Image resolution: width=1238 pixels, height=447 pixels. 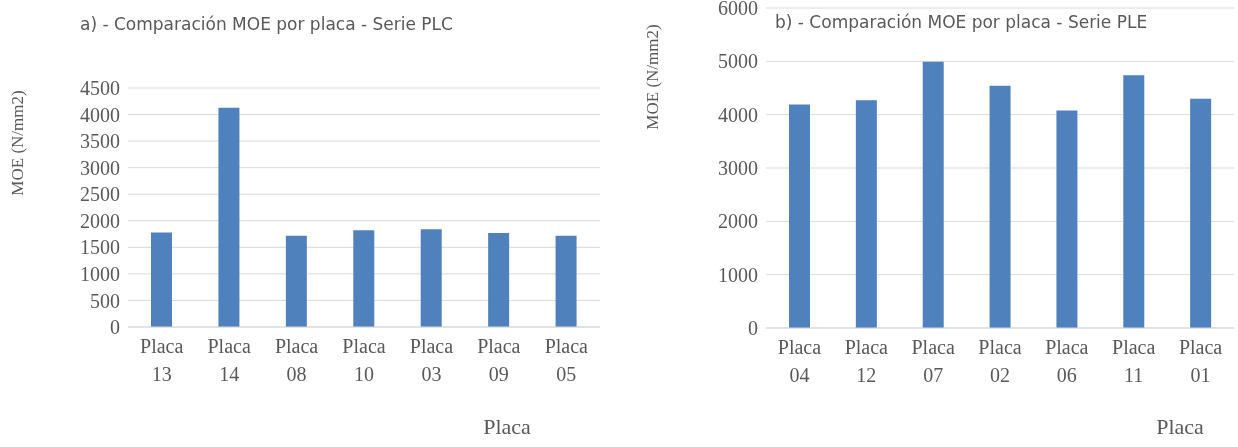 I want to click on chart-title: b) - Comparación MOE por placa - Serie PLE, so click(x=962, y=22).